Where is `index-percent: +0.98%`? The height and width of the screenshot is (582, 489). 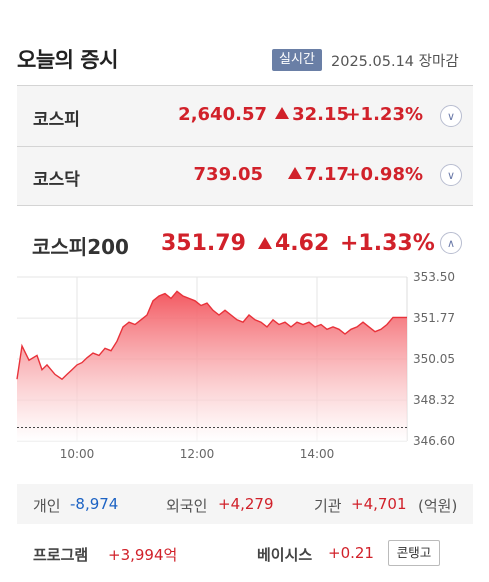 index-percent: +0.98% is located at coordinates (384, 174).